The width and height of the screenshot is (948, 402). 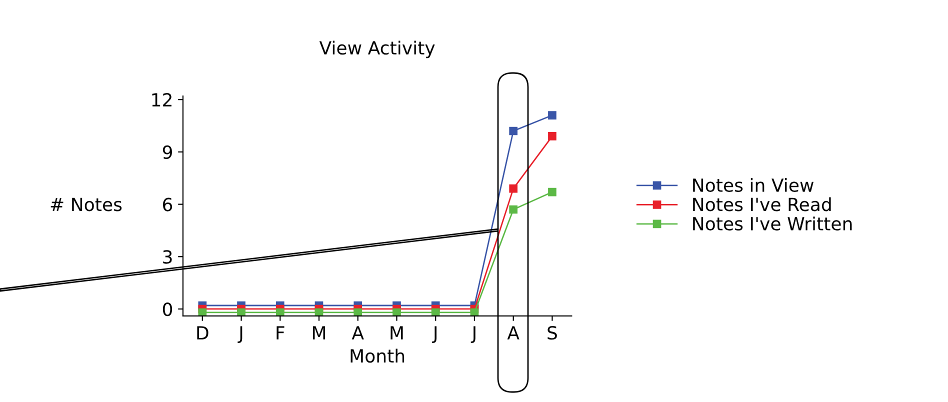 I want to click on legend-label: Notes in View, so click(x=753, y=185).